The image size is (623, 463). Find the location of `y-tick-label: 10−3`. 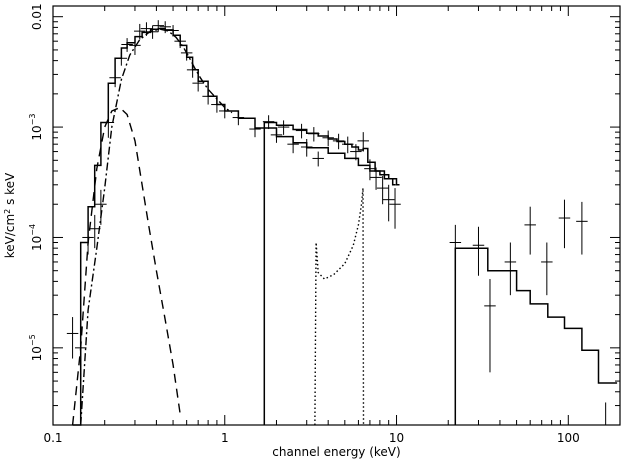

y-tick-label: 10−3 is located at coordinates (36, 127).